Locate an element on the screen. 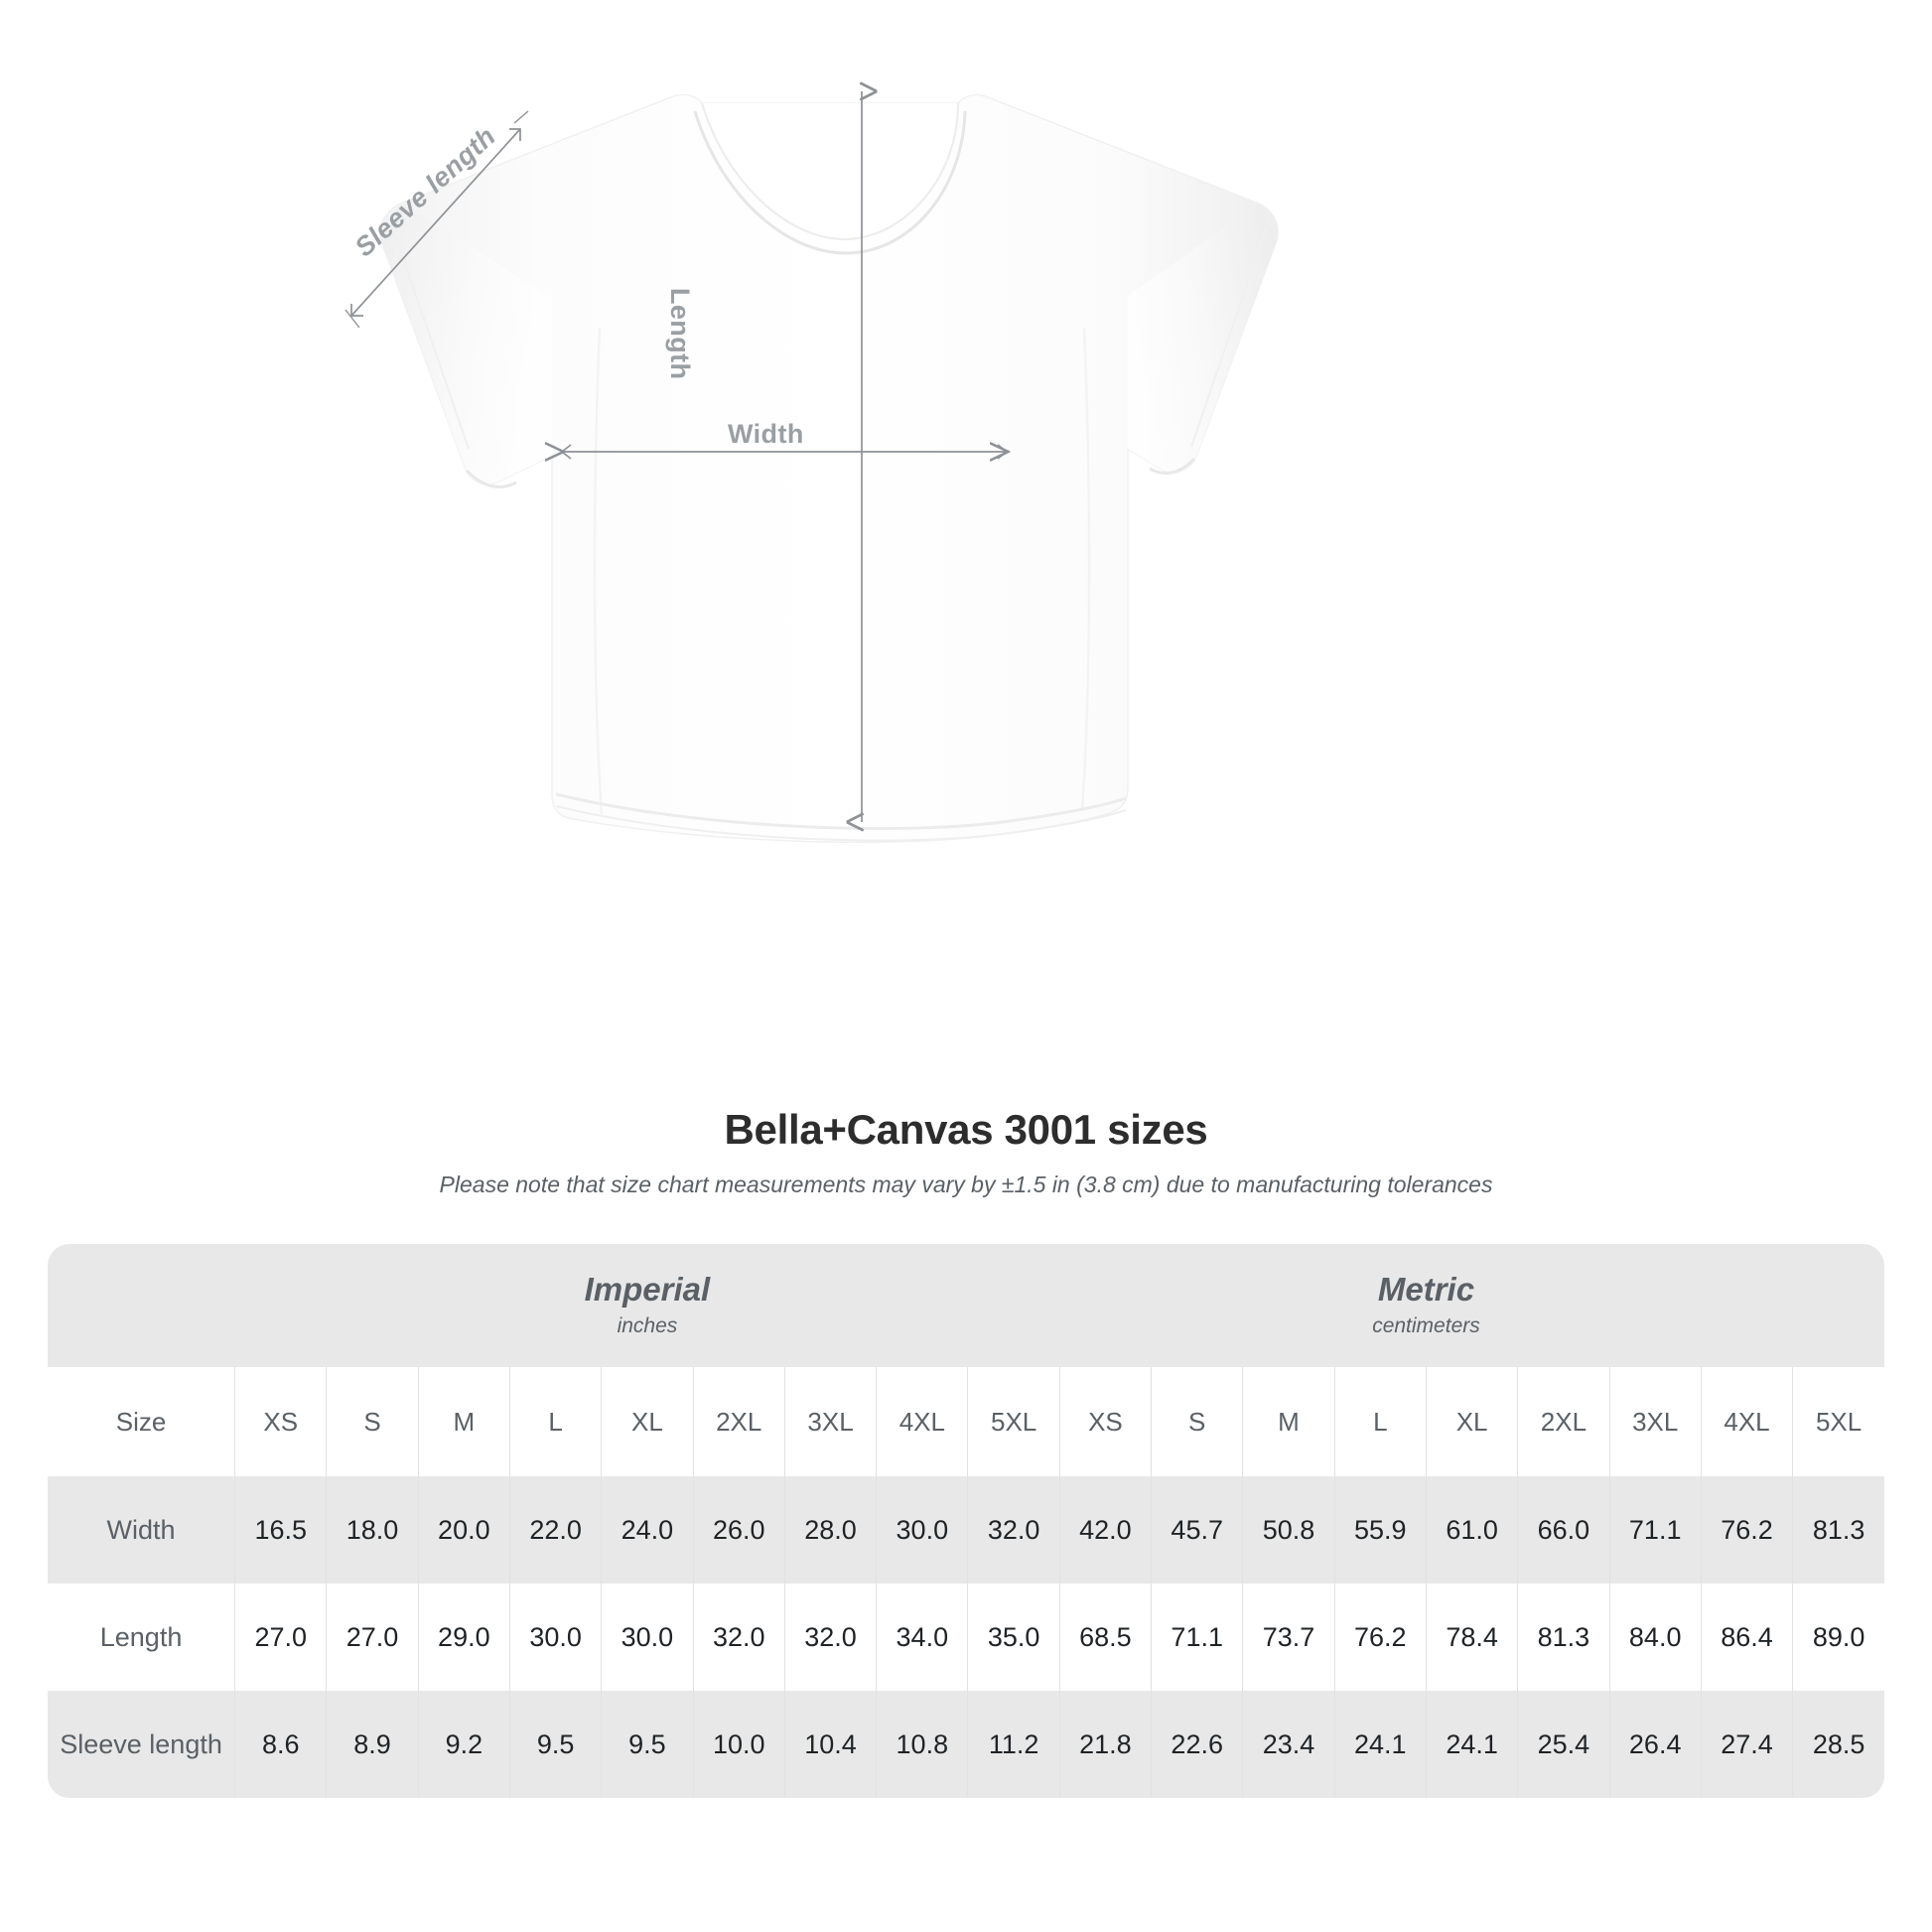  cell-length-imperial-xl: 30.0 is located at coordinates (647, 1637).